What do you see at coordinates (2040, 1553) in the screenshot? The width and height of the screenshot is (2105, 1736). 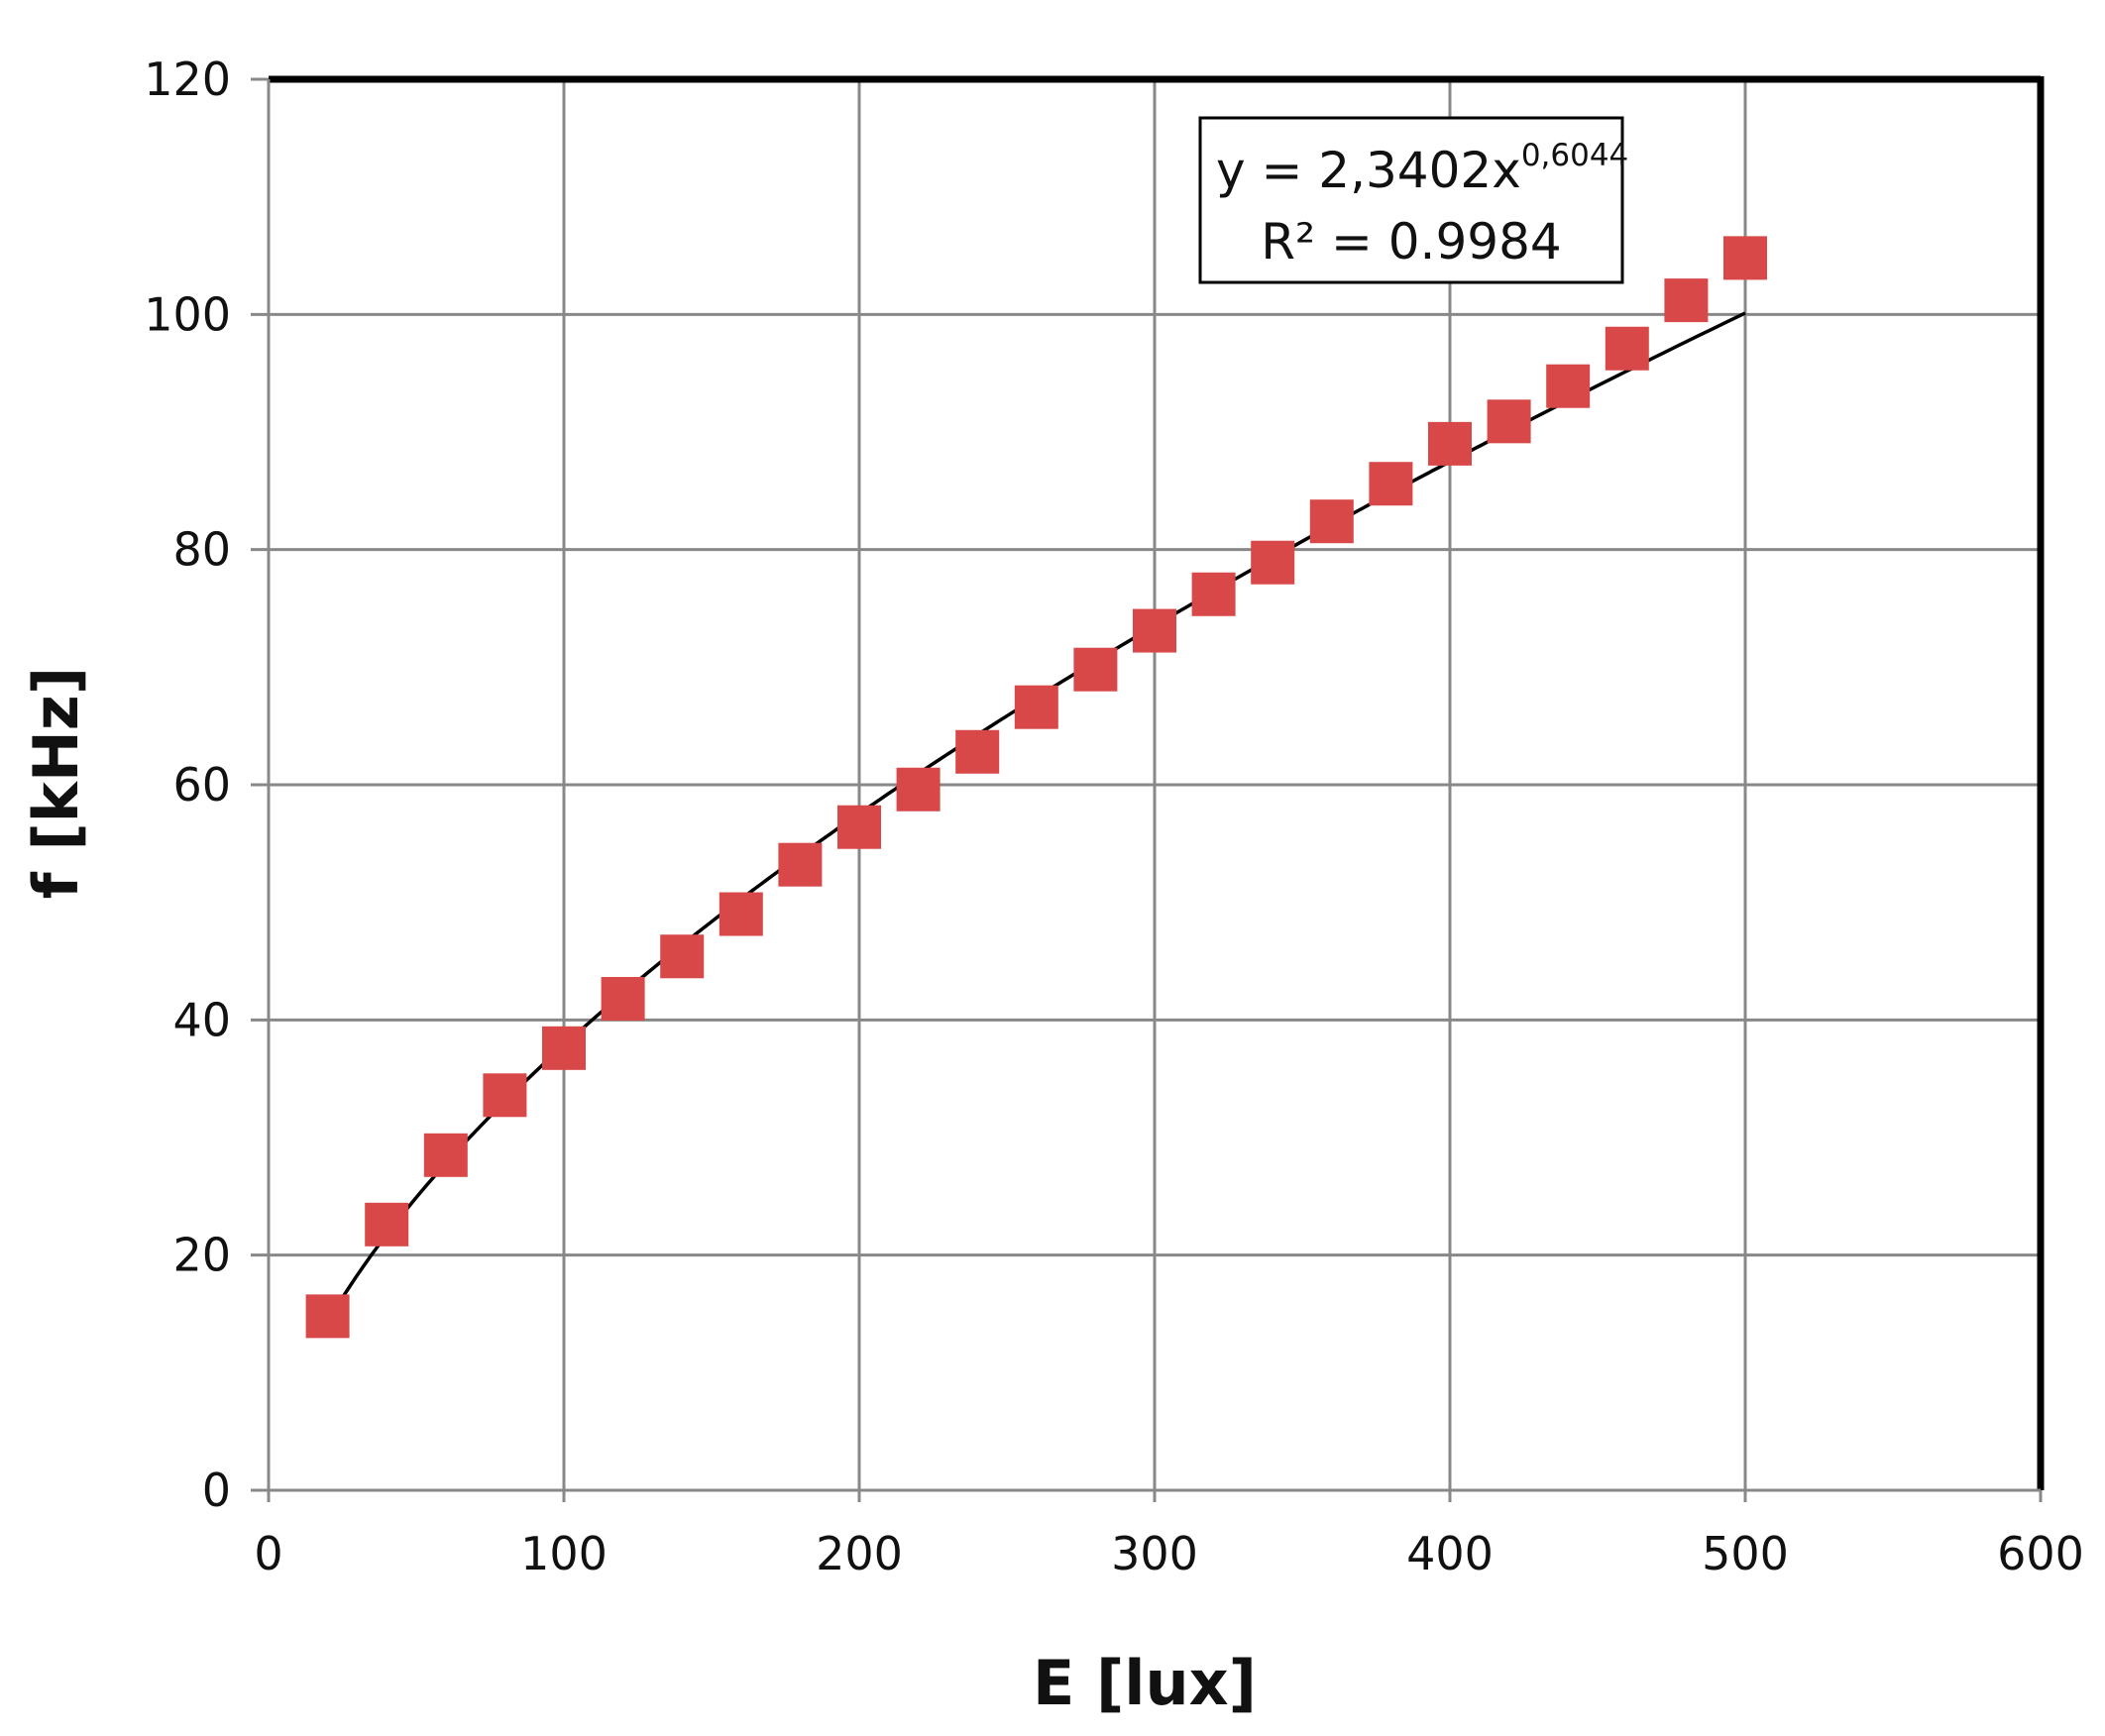 I see `x-tick-label: 600` at bounding box center [2040, 1553].